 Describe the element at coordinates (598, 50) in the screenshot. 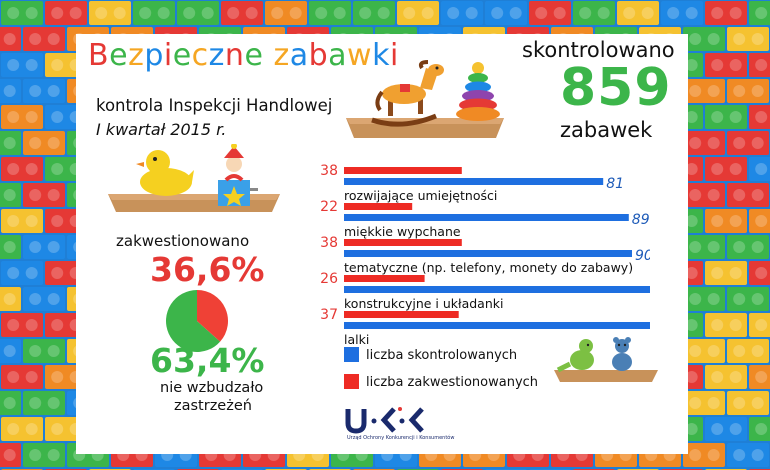

I see `controlled-label: skontrolowano` at that location.